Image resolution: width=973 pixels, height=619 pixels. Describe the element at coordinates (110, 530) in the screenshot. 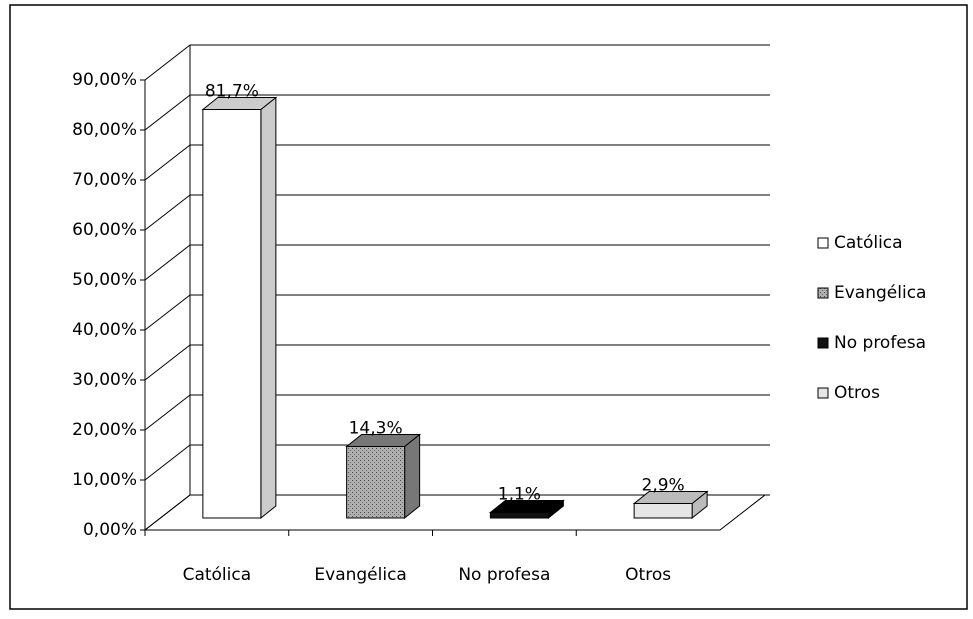

I see `y-tick-label: 0,00%` at that location.